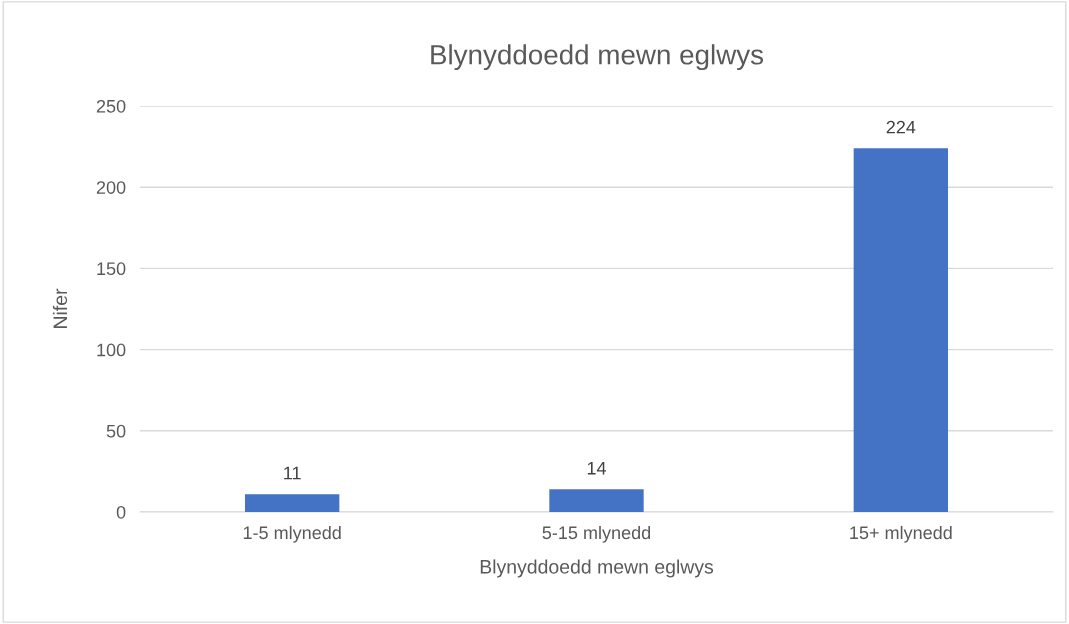 This screenshot has height=624, width=1069. What do you see at coordinates (111, 269) in the screenshot?
I see `y-tick-label: 150` at bounding box center [111, 269].